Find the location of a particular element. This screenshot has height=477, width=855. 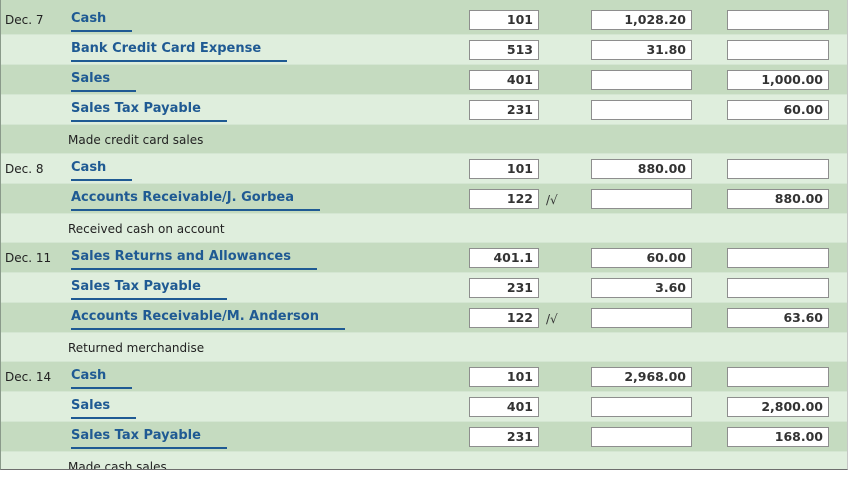

journal-row: Sales Tax Payable 231 168.00 is located at coordinates (424, 437).